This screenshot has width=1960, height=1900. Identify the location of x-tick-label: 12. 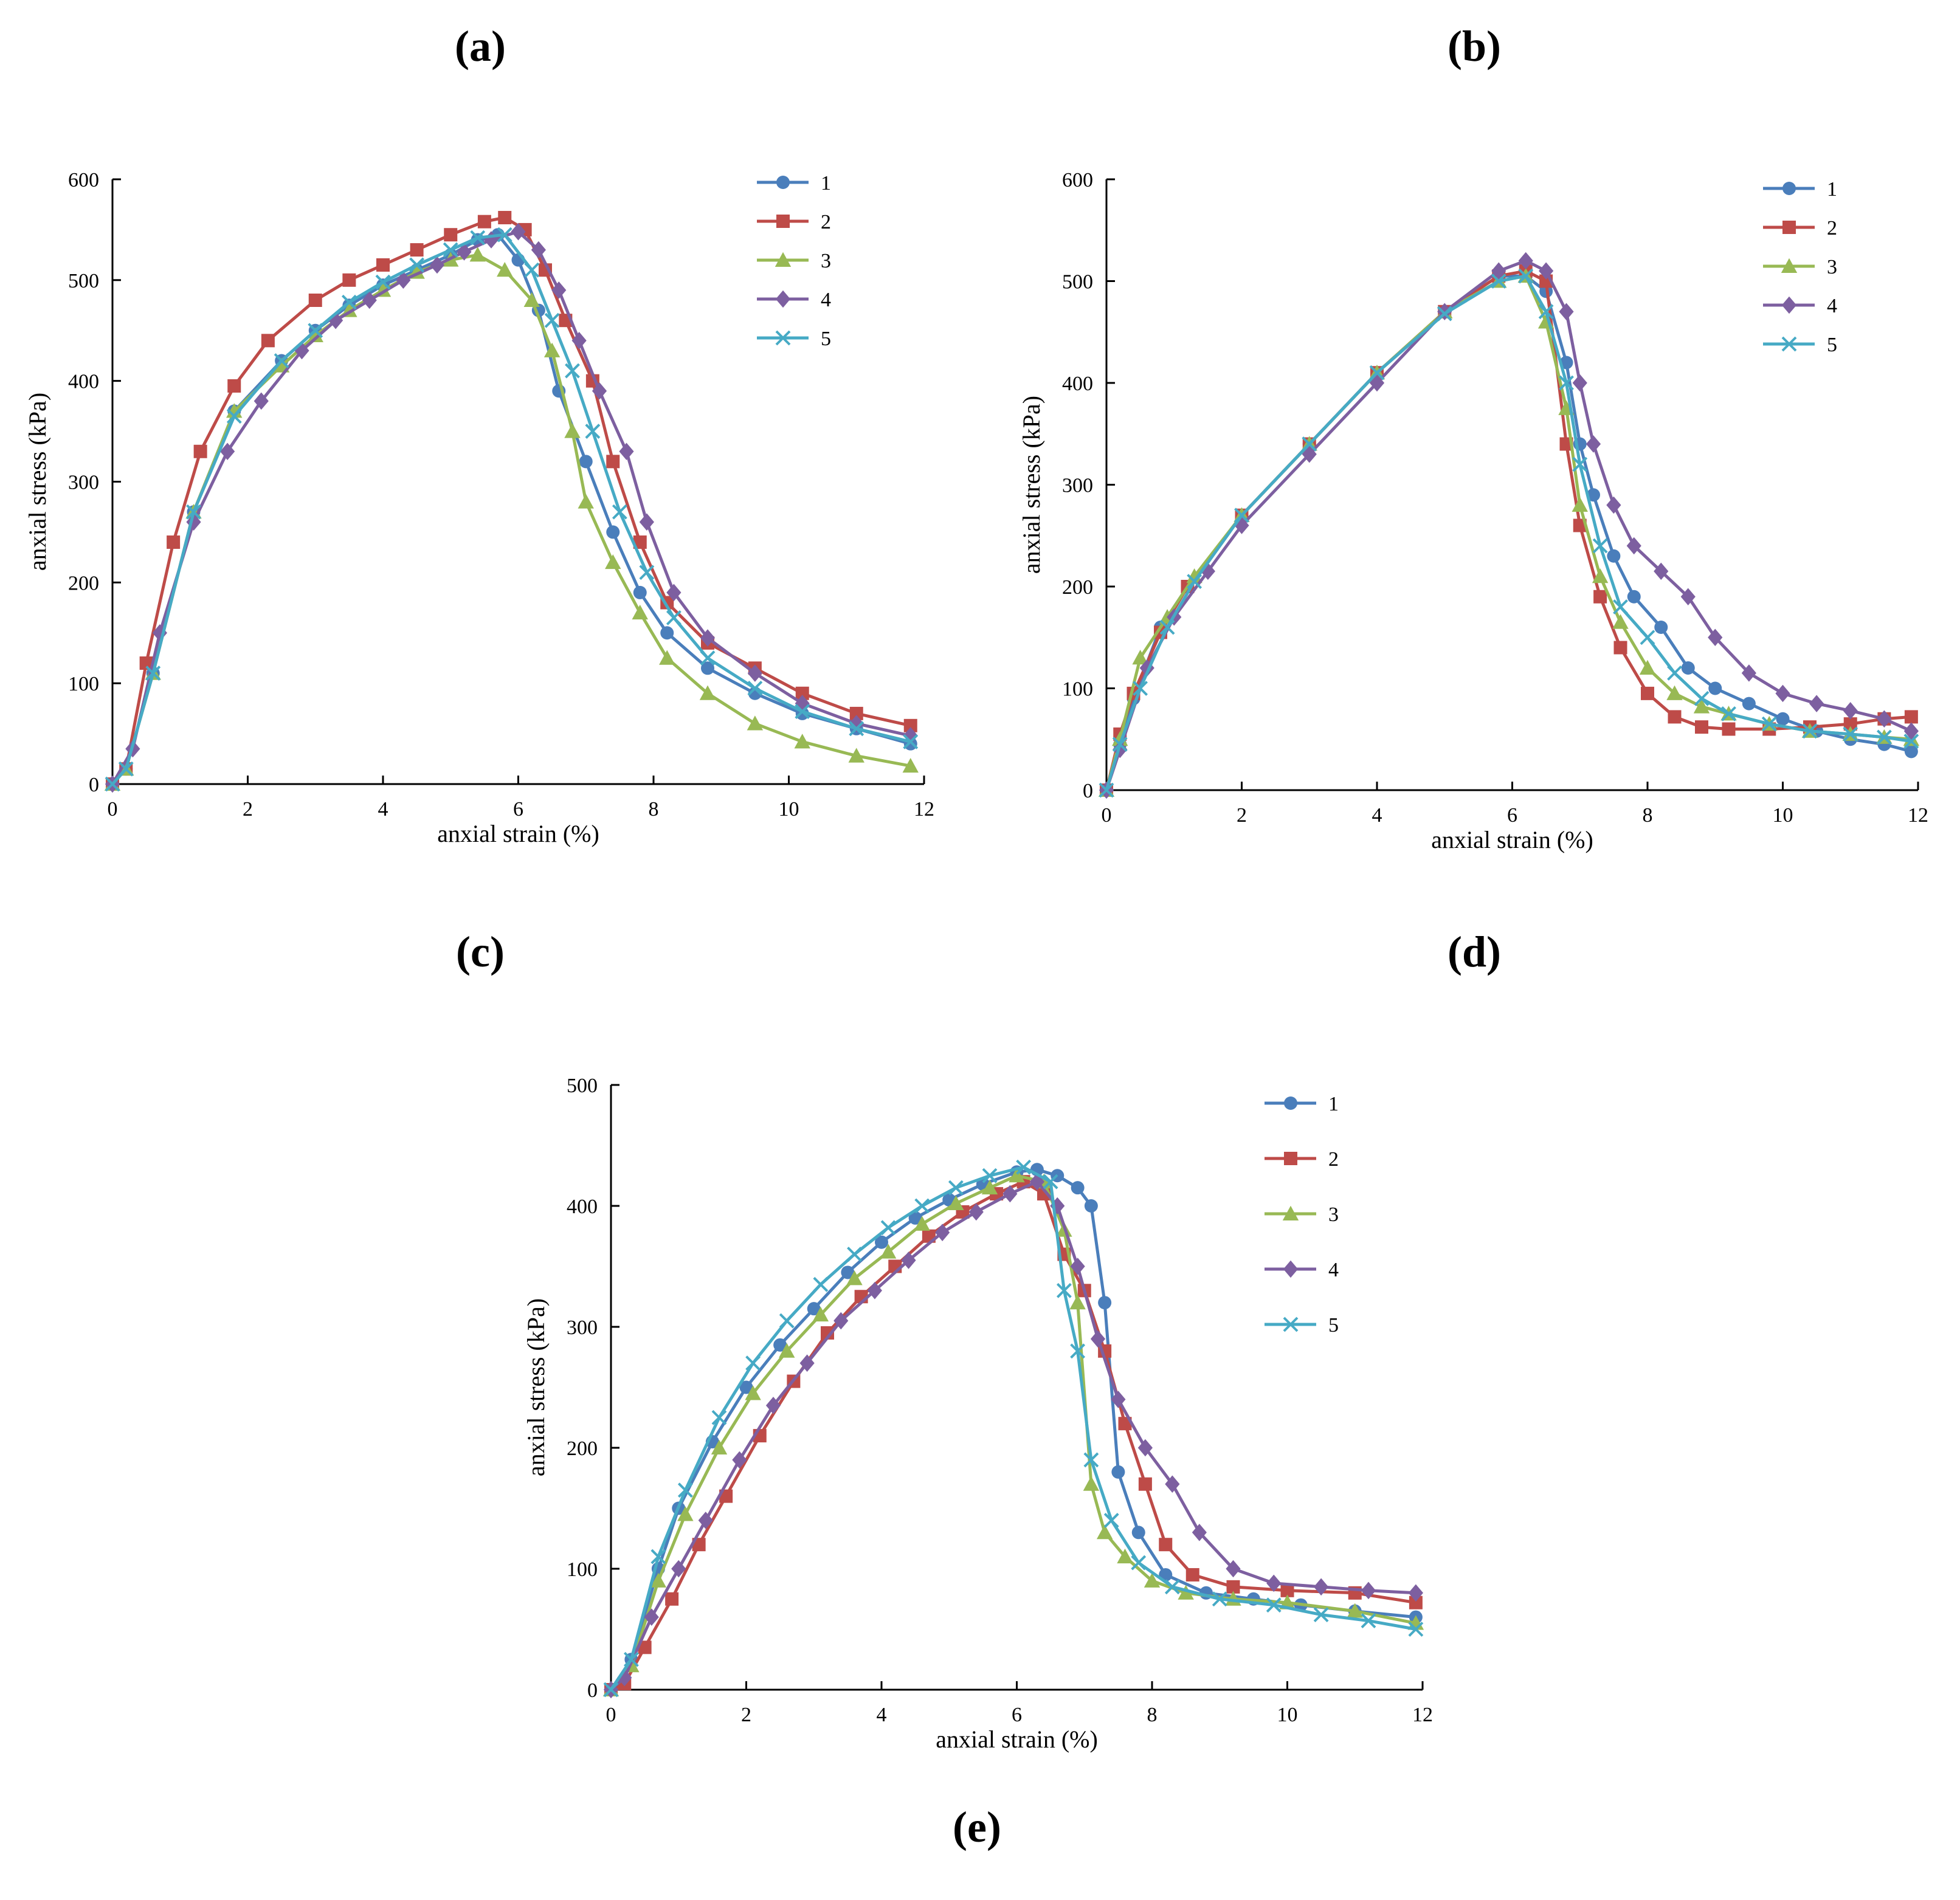
(1422, 1715).